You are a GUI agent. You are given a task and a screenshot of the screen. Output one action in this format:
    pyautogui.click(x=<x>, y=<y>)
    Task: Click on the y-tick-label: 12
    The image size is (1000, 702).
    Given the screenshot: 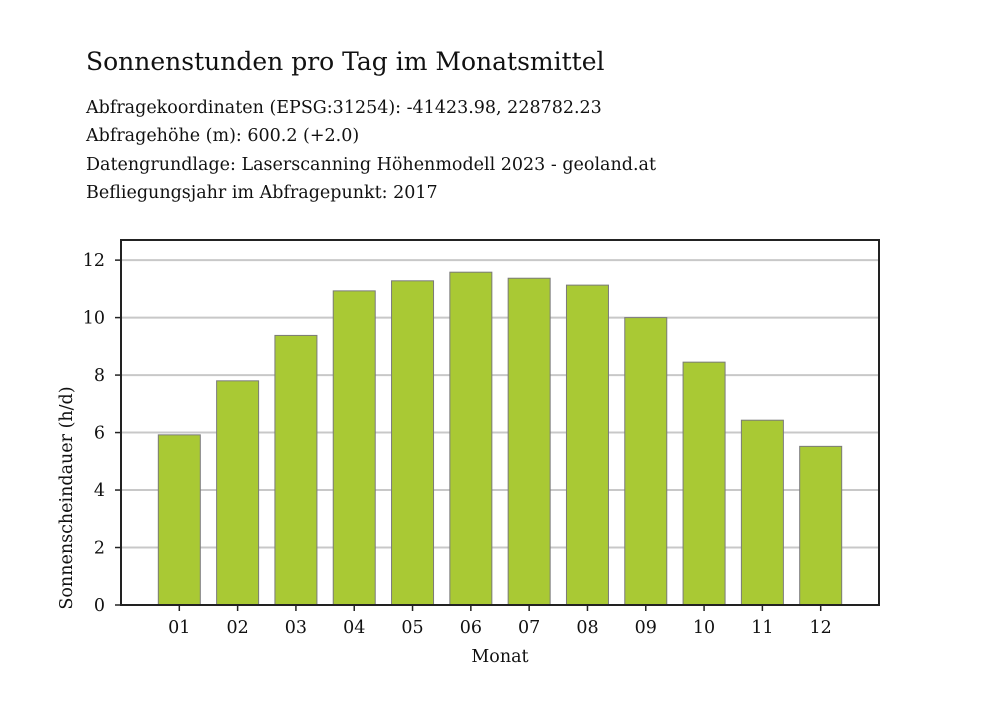 What is the action you would take?
    pyautogui.click(x=94, y=261)
    